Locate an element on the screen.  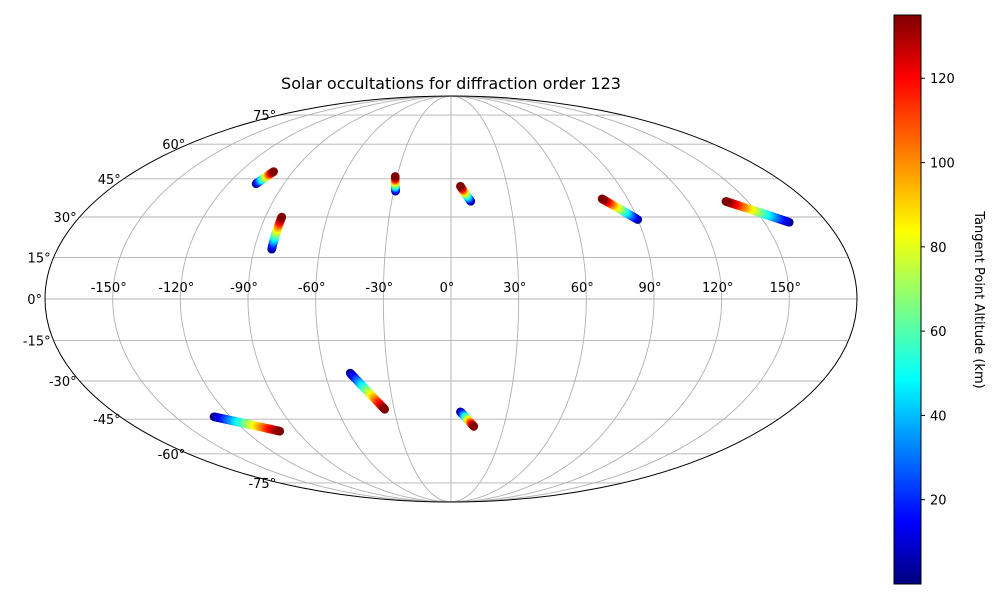
lat-tick-label: -15° is located at coordinates (37, 342).